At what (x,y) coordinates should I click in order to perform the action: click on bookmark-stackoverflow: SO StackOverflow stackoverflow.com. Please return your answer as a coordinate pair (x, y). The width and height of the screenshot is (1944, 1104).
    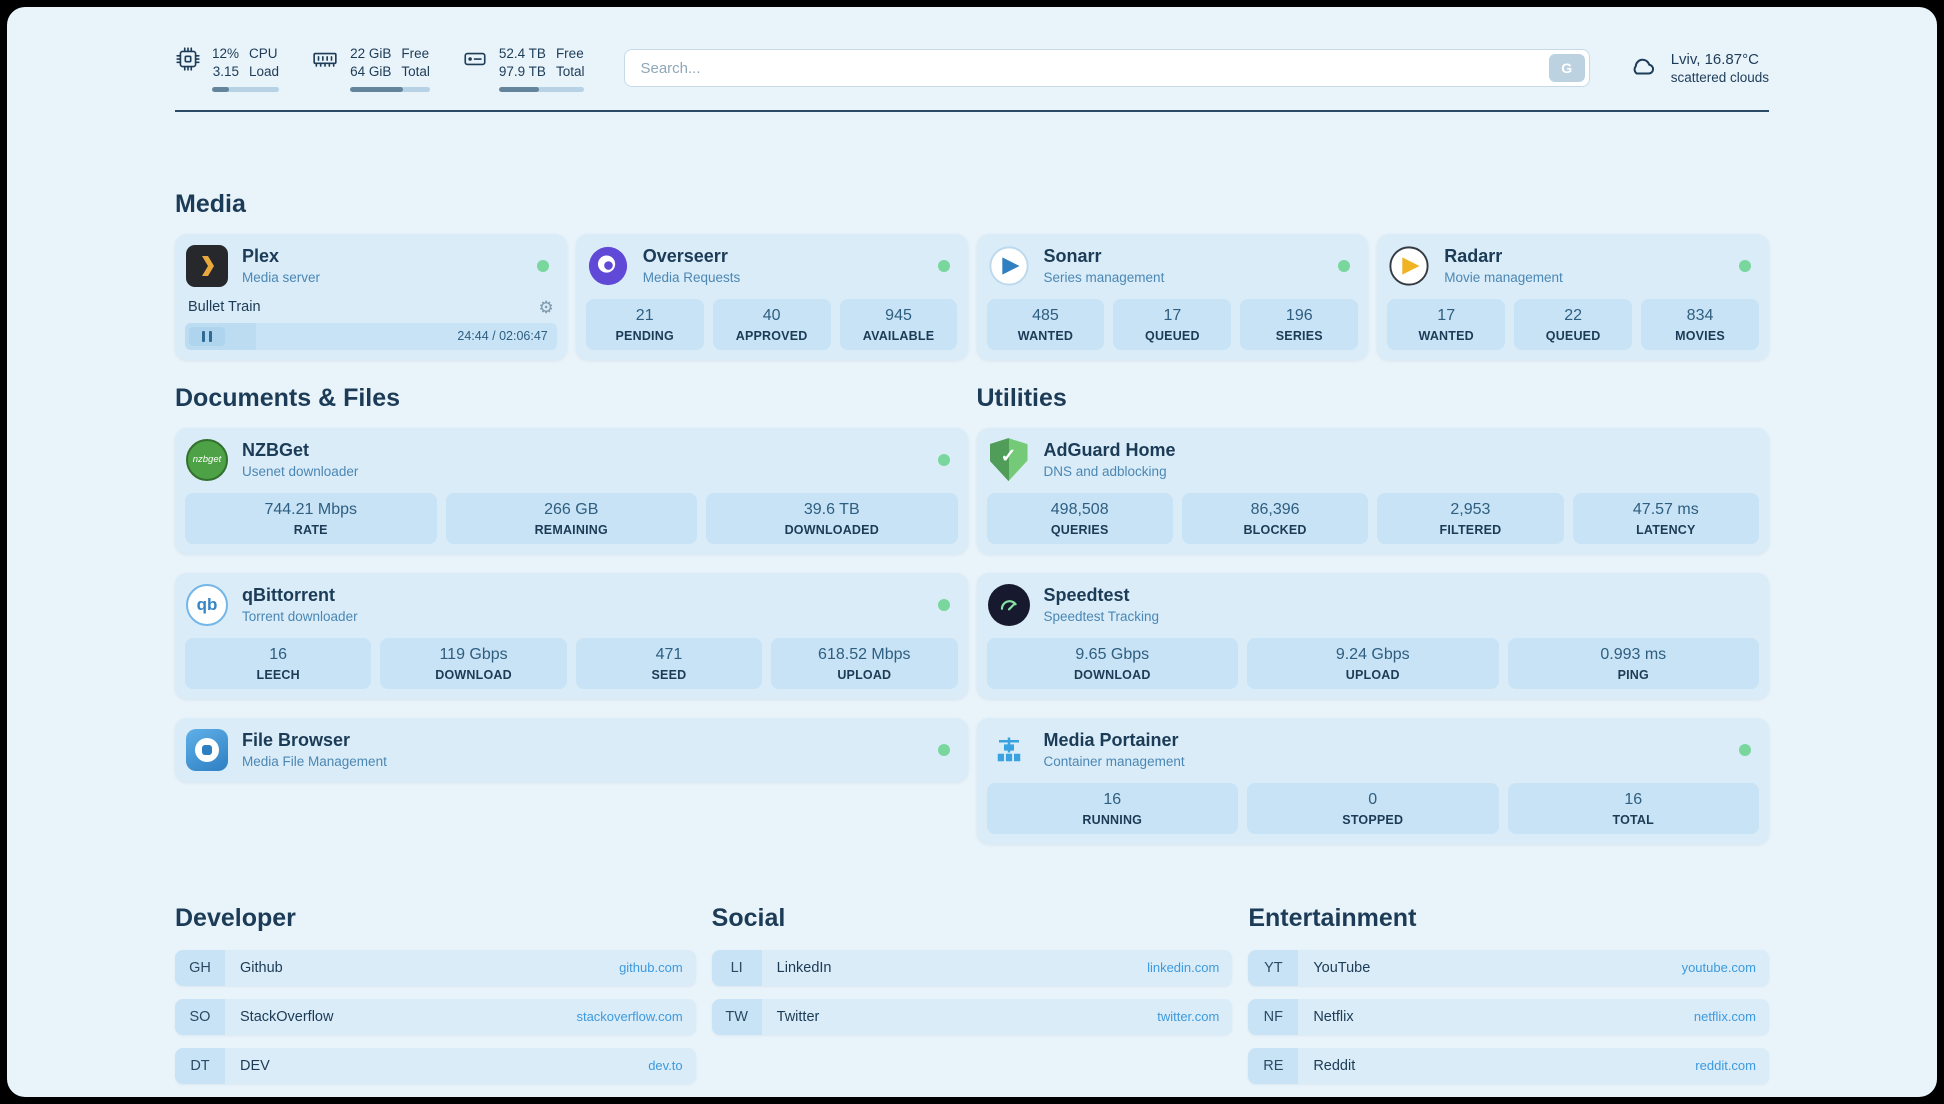
    Looking at the image, I should click on (435, 1016).